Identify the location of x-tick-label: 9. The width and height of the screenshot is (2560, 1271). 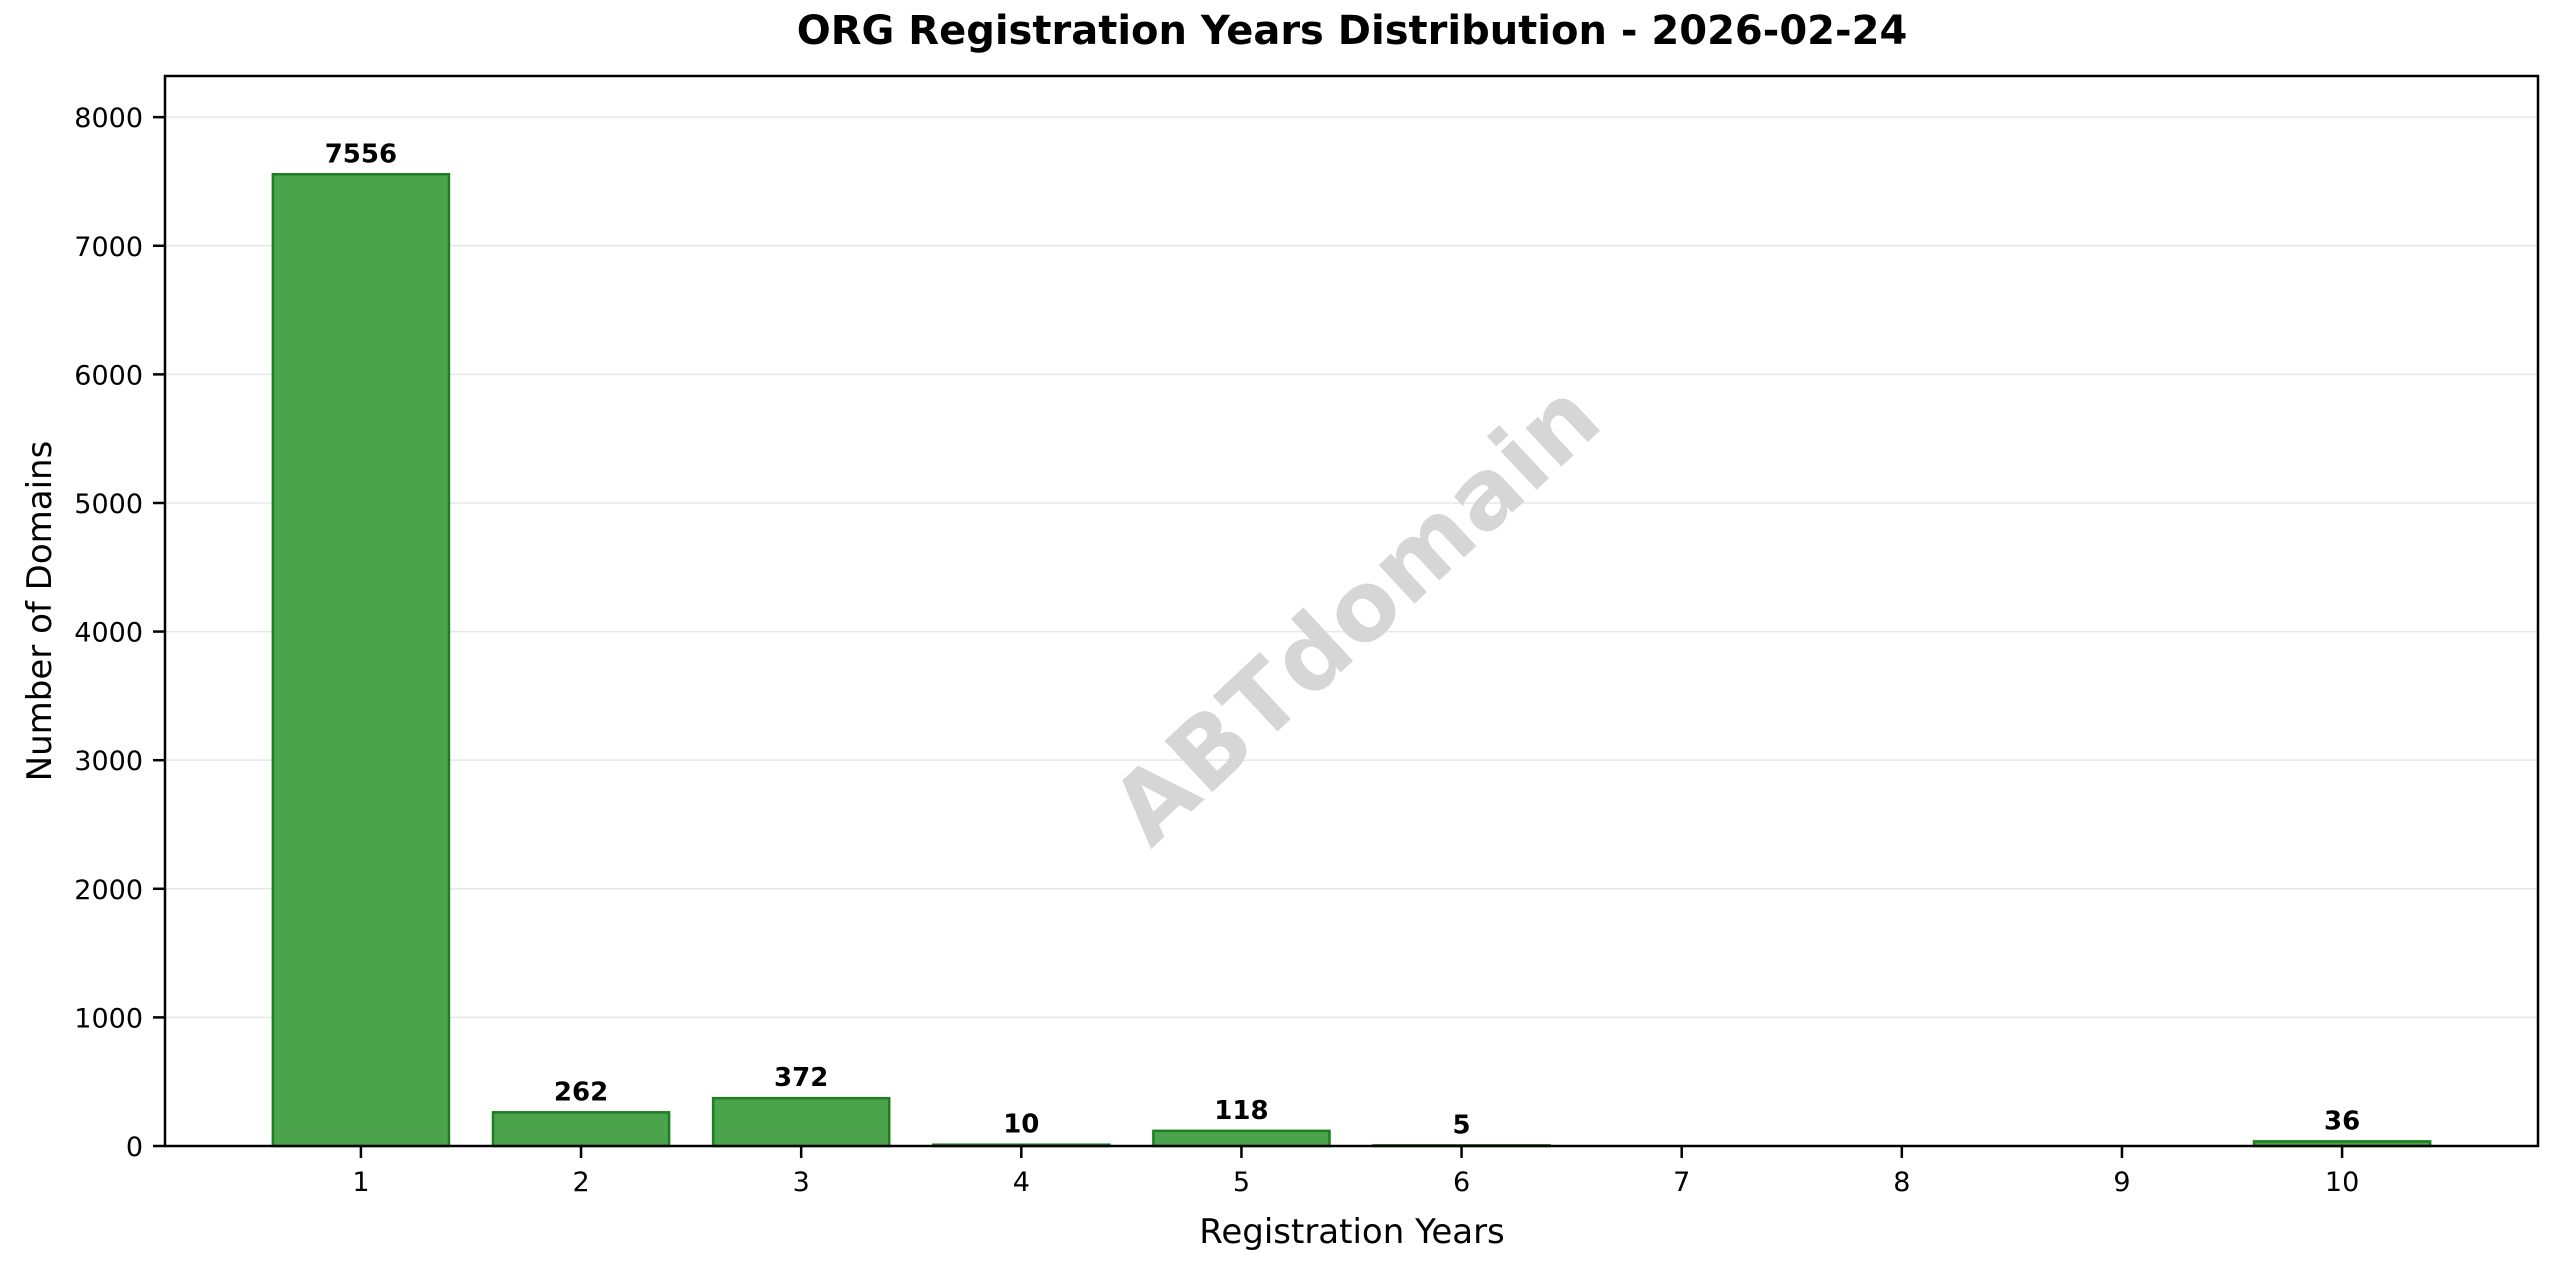
(2121, 1182).